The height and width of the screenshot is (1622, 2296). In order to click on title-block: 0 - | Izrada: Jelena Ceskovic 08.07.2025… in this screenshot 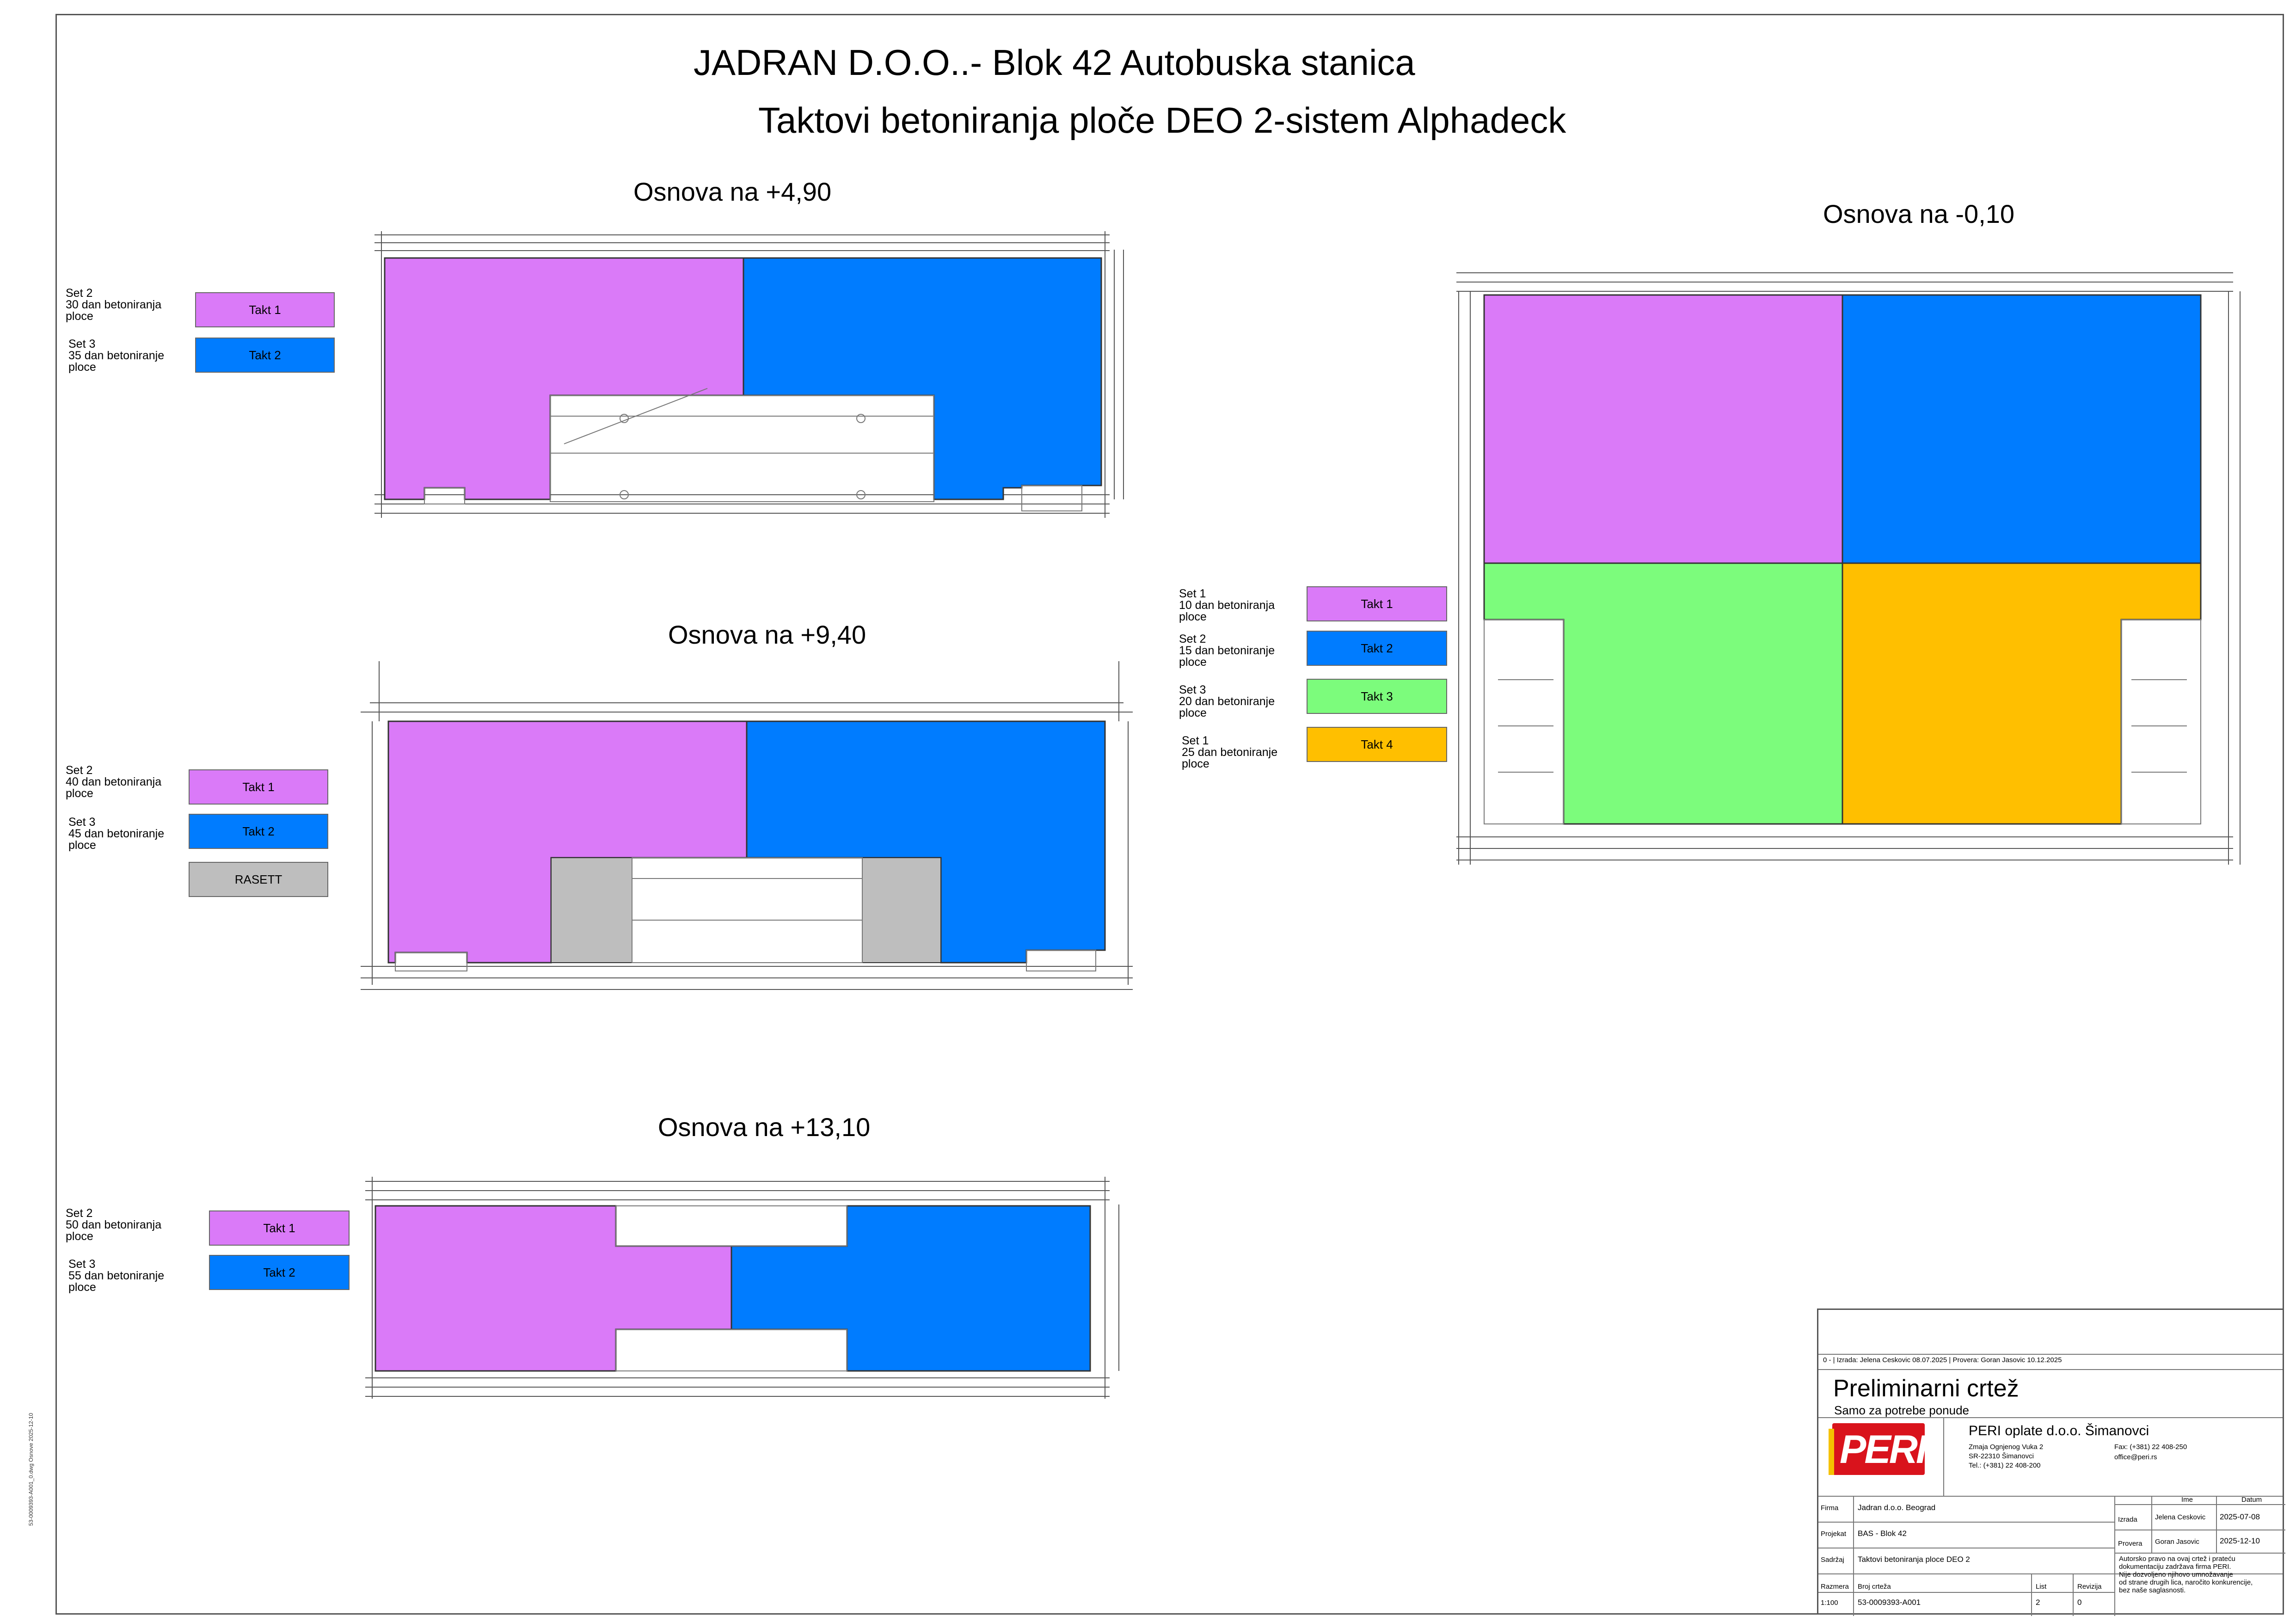, I will do `click(2051, 1462)`.